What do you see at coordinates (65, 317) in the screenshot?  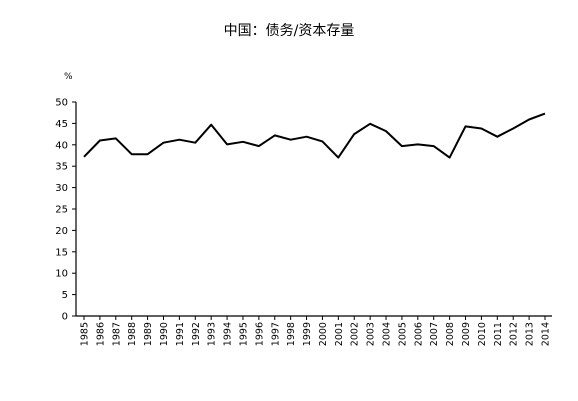 I see `y-tick-label: 0` at bounding box center [65, 317].